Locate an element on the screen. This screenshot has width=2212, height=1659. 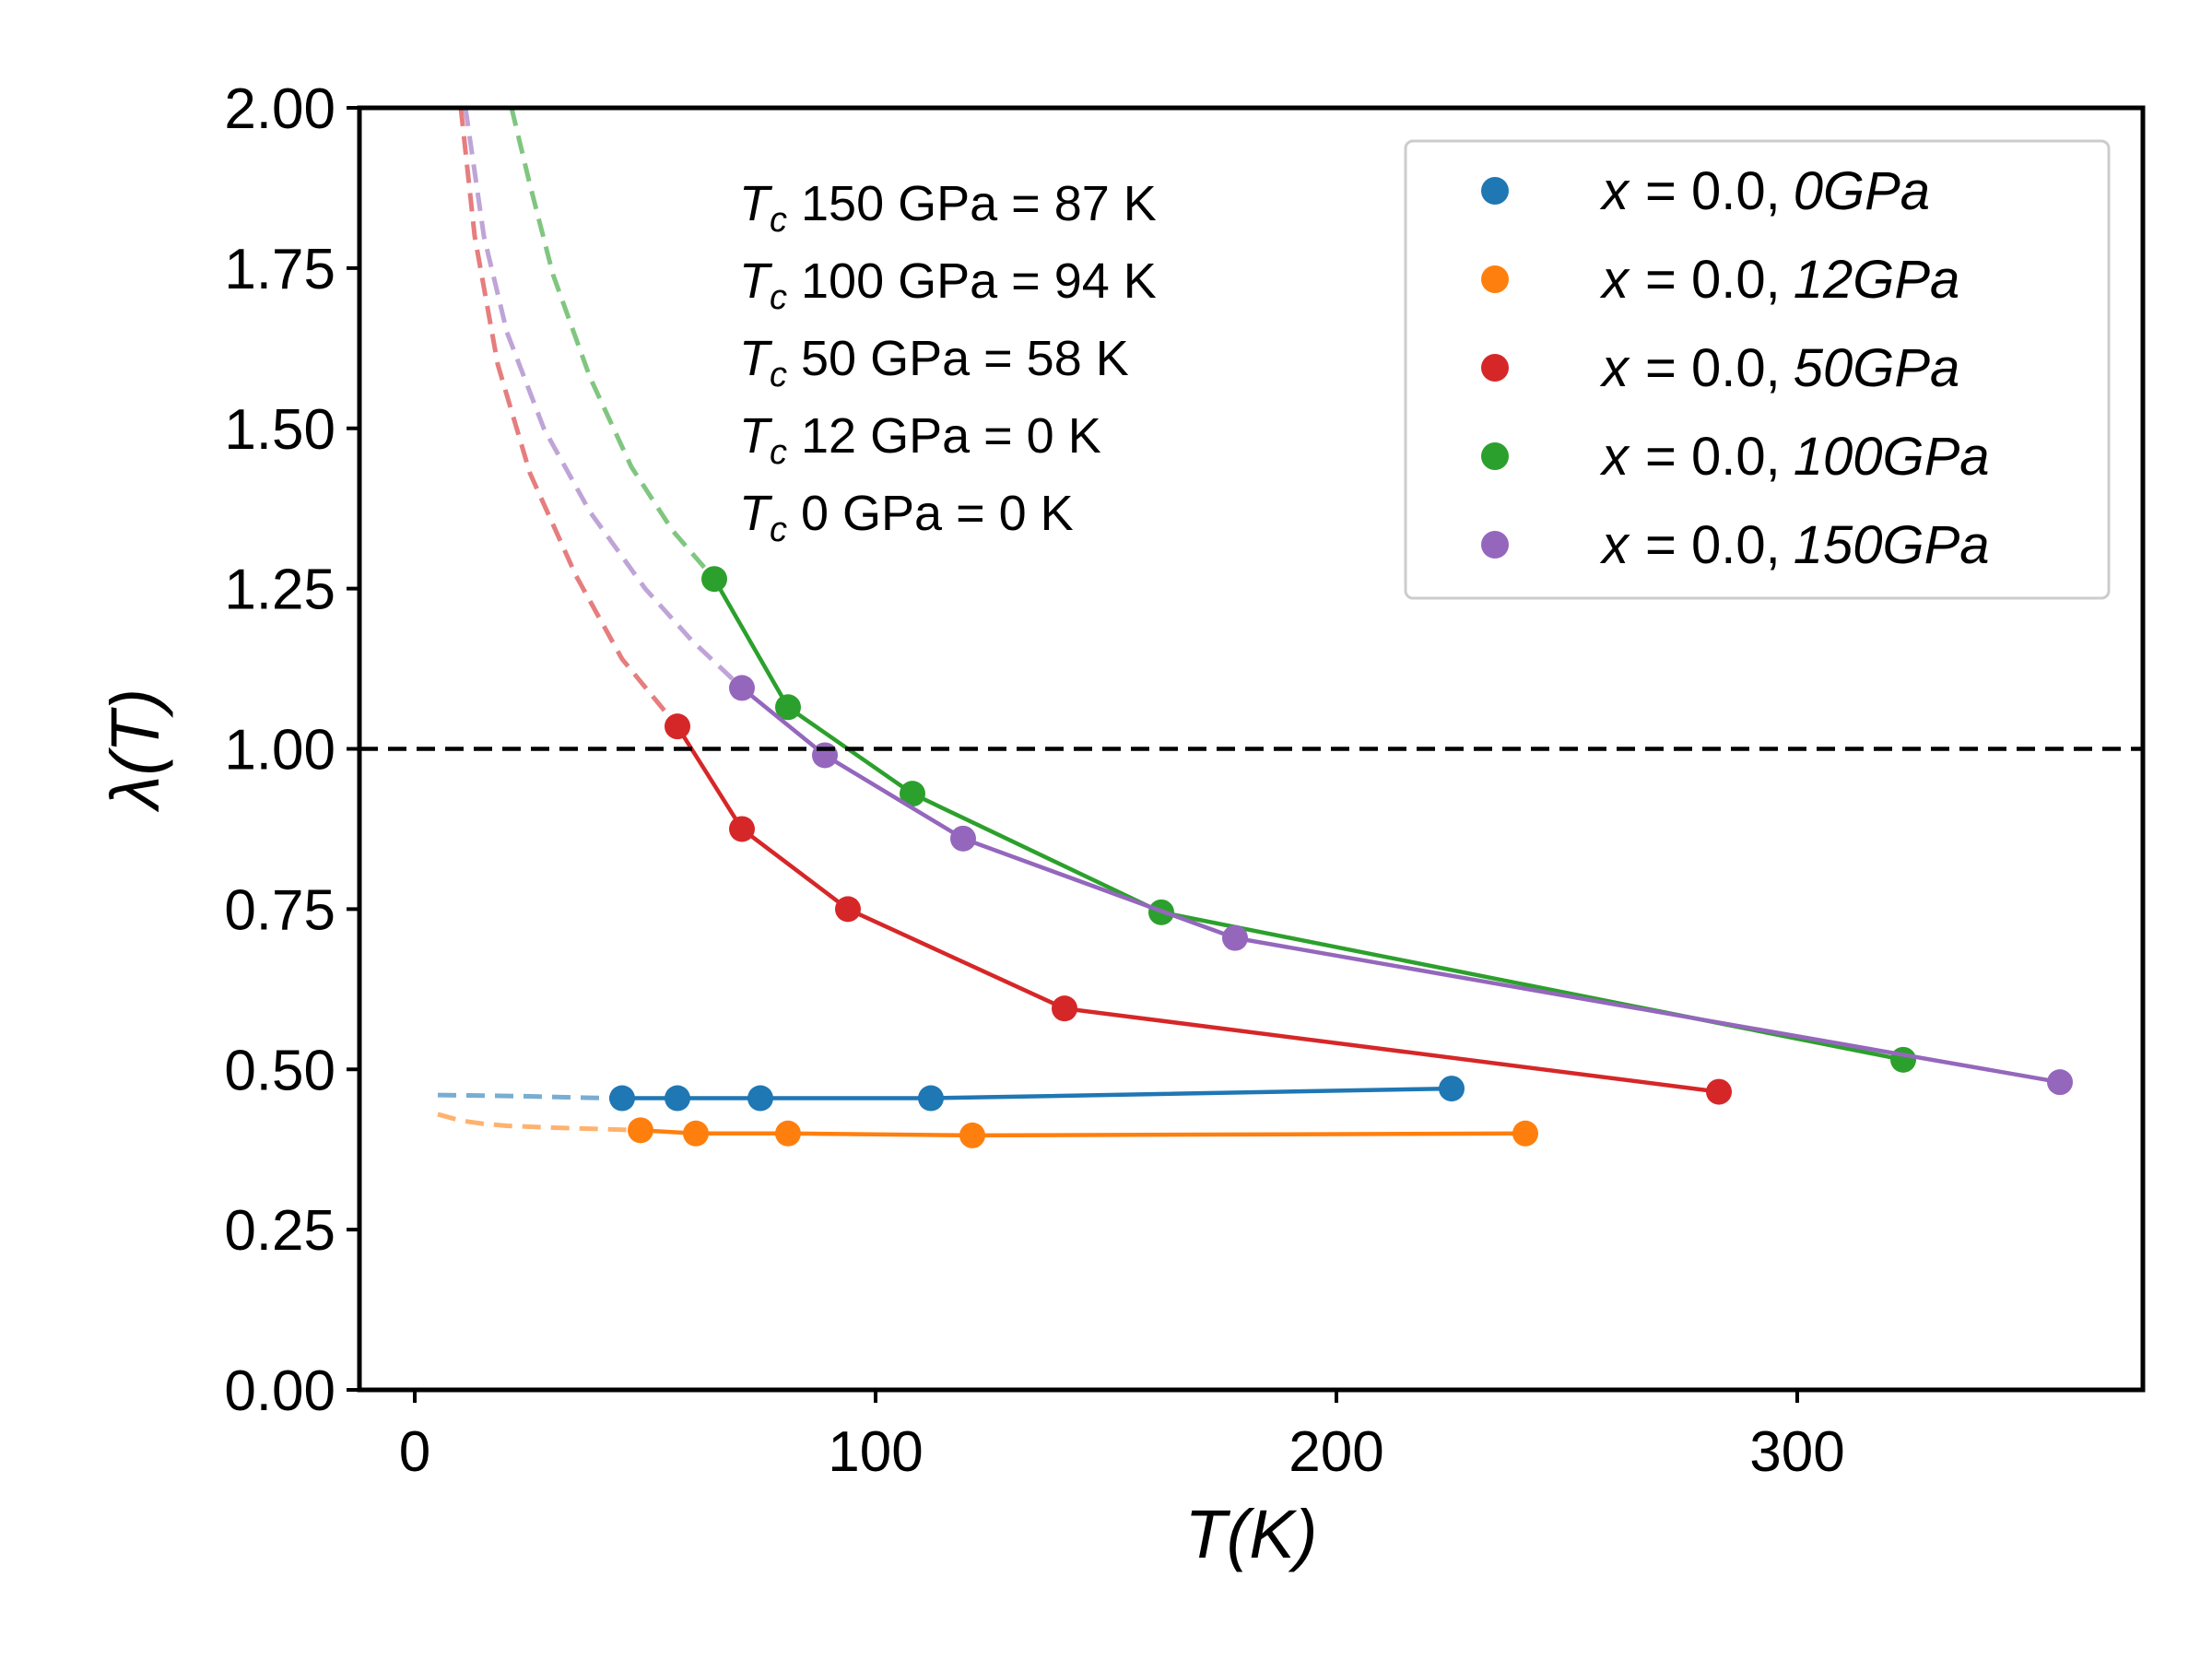
tc-annotation: Tc 150 GPa = 87 K is located at coordinates (948, 208).